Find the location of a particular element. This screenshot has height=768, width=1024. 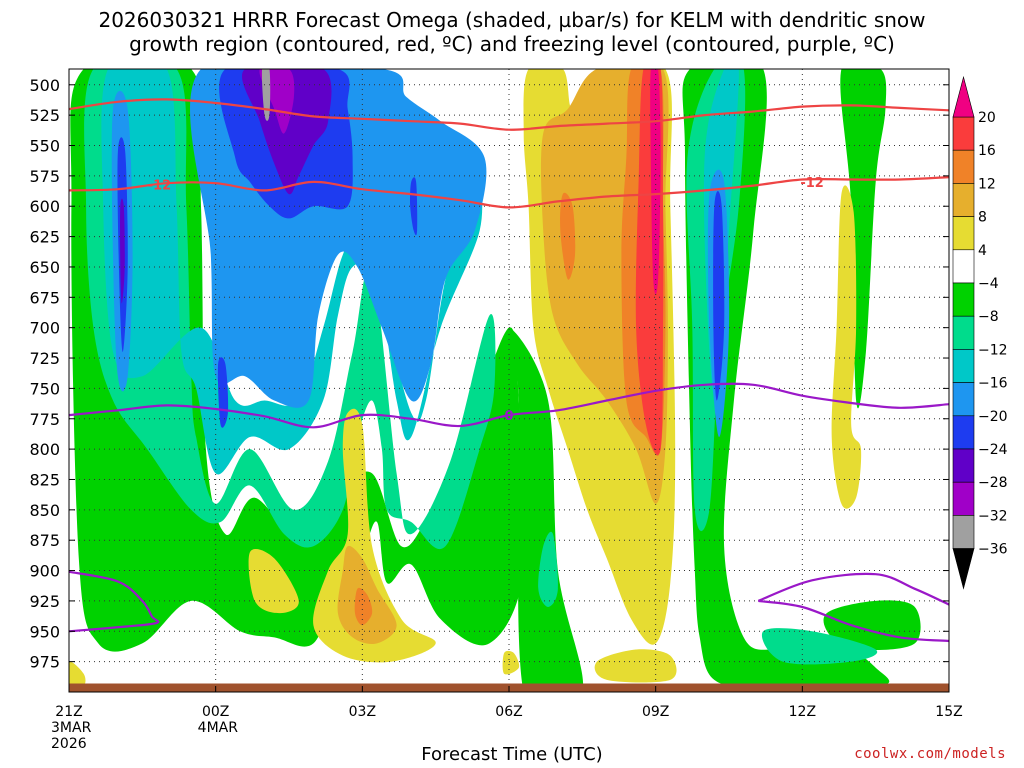

y-tick-label: 500 is located at coordinates (44, 85).